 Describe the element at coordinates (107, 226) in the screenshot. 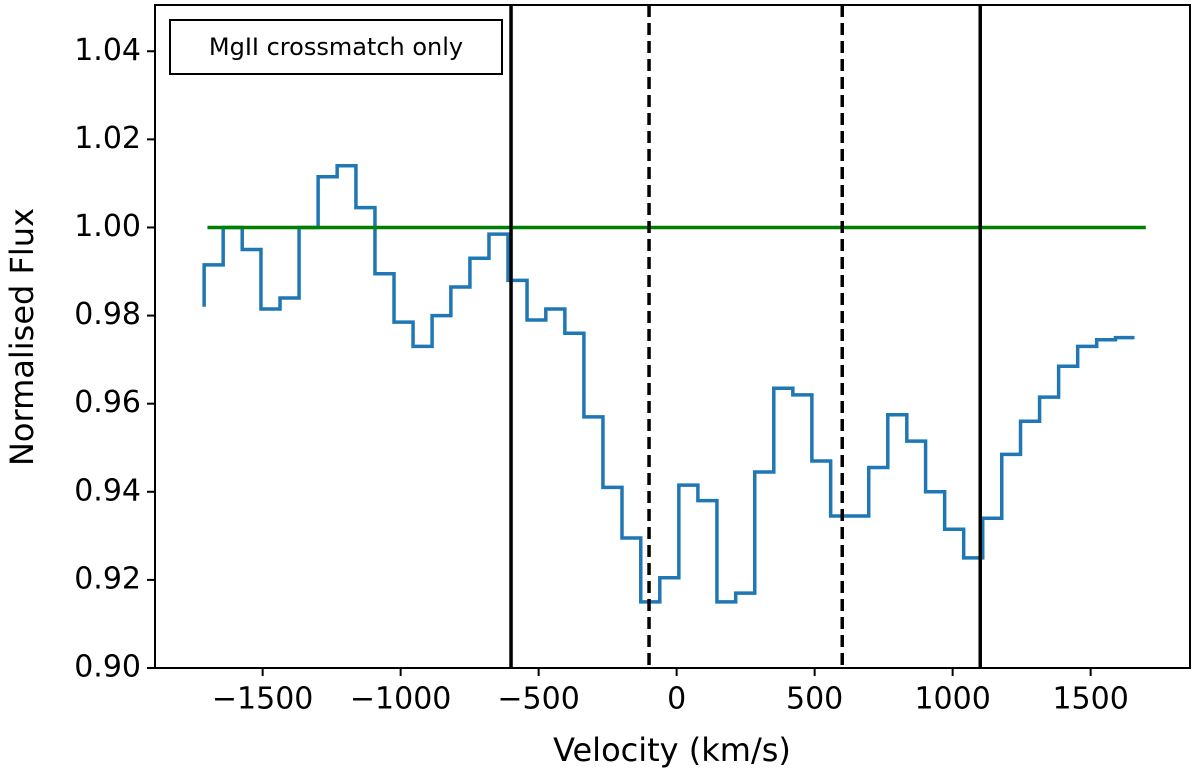

I see `y-tick-label: 1.00` at that location.